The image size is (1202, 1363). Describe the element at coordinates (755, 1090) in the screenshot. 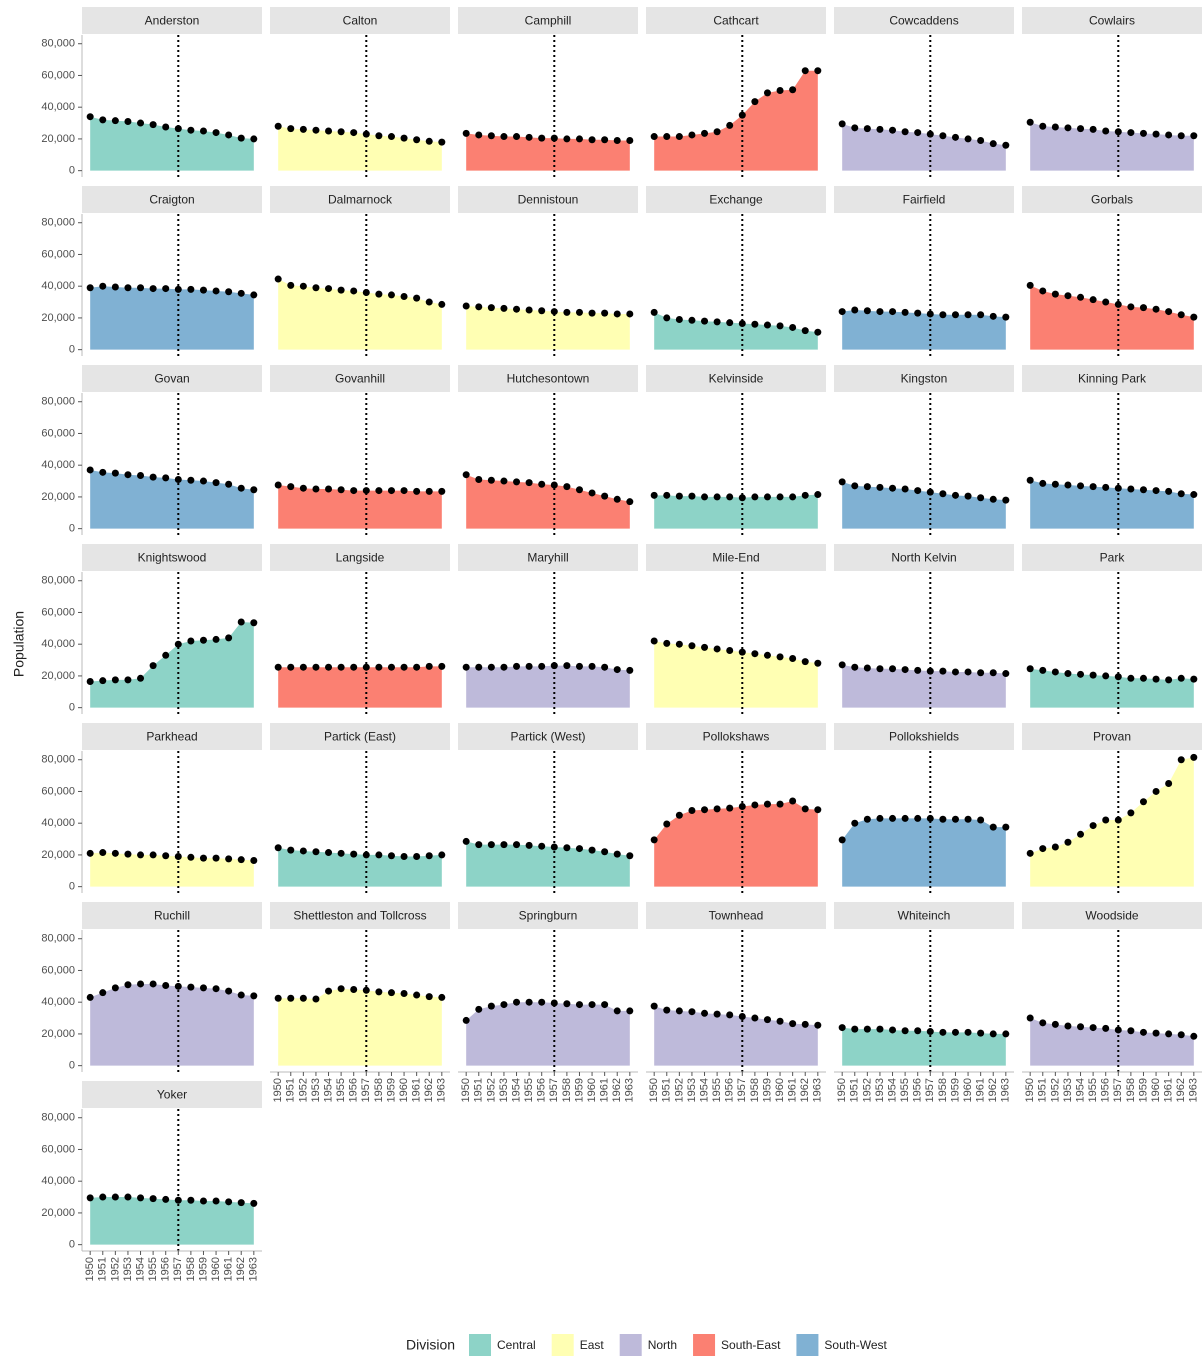

I see `x-tick-label: 1958` at that location.